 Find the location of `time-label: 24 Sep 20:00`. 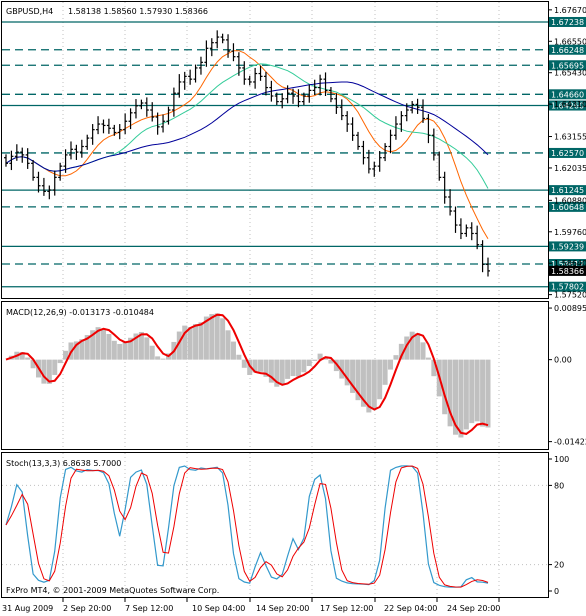

time-label: 24 Sep 20:00 is located at coordinates (473, 608).